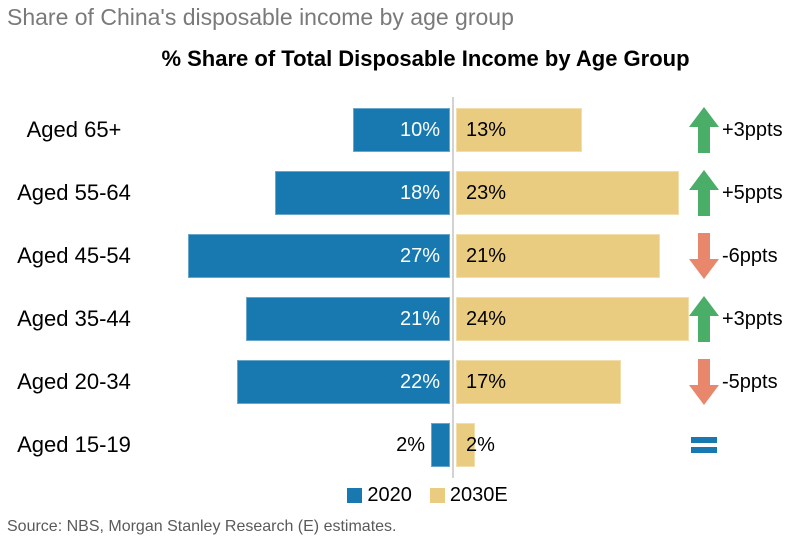  I want to click on category-label: Aged 55-64, so click(74, 192).